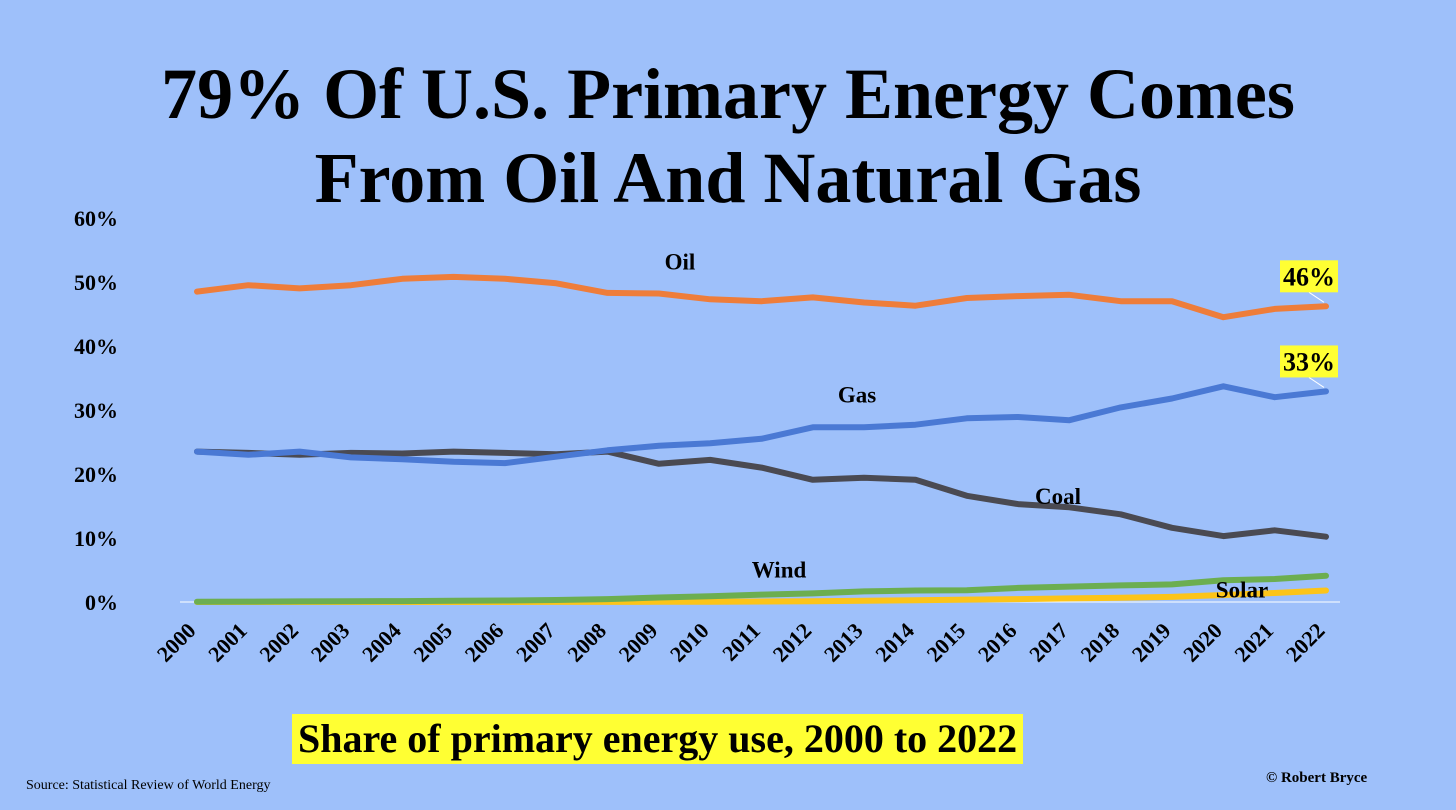 The width and height of the screenshot is (1456, 810). What do you see at coordinates (96, 218) in the screenshot?
I see `y-tick-label: 60%` at bounding box center [96, 218].